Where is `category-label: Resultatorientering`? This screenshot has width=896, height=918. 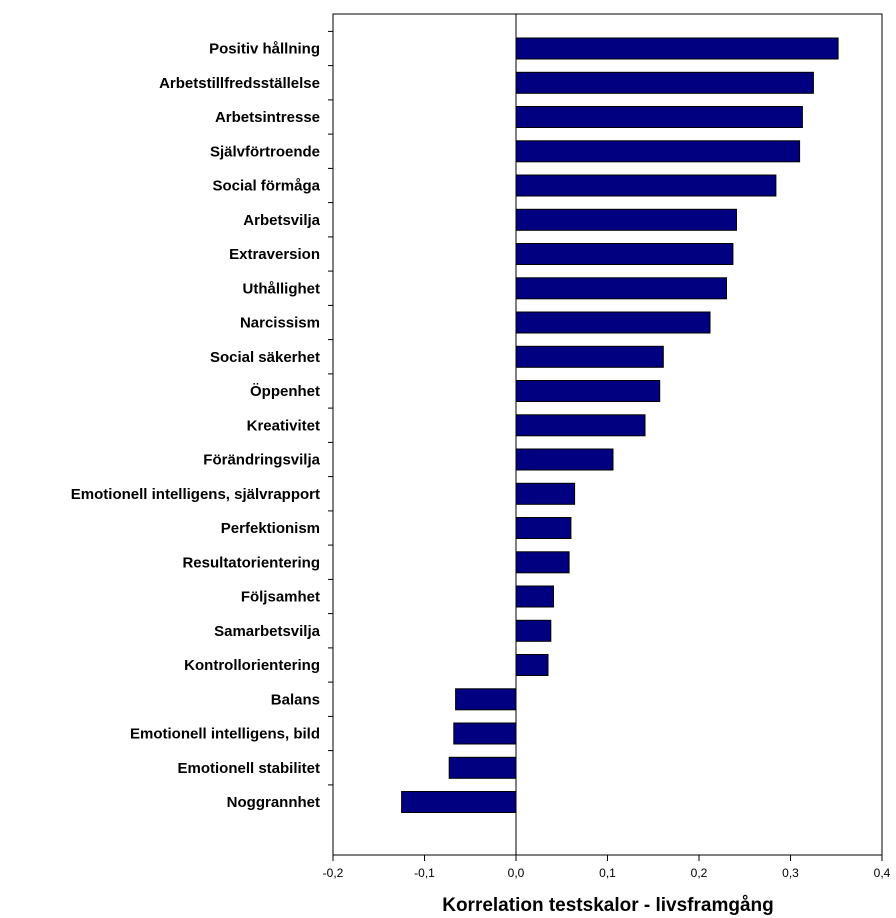 category-label: Resultatorientering is located at coordinates (251, 562).